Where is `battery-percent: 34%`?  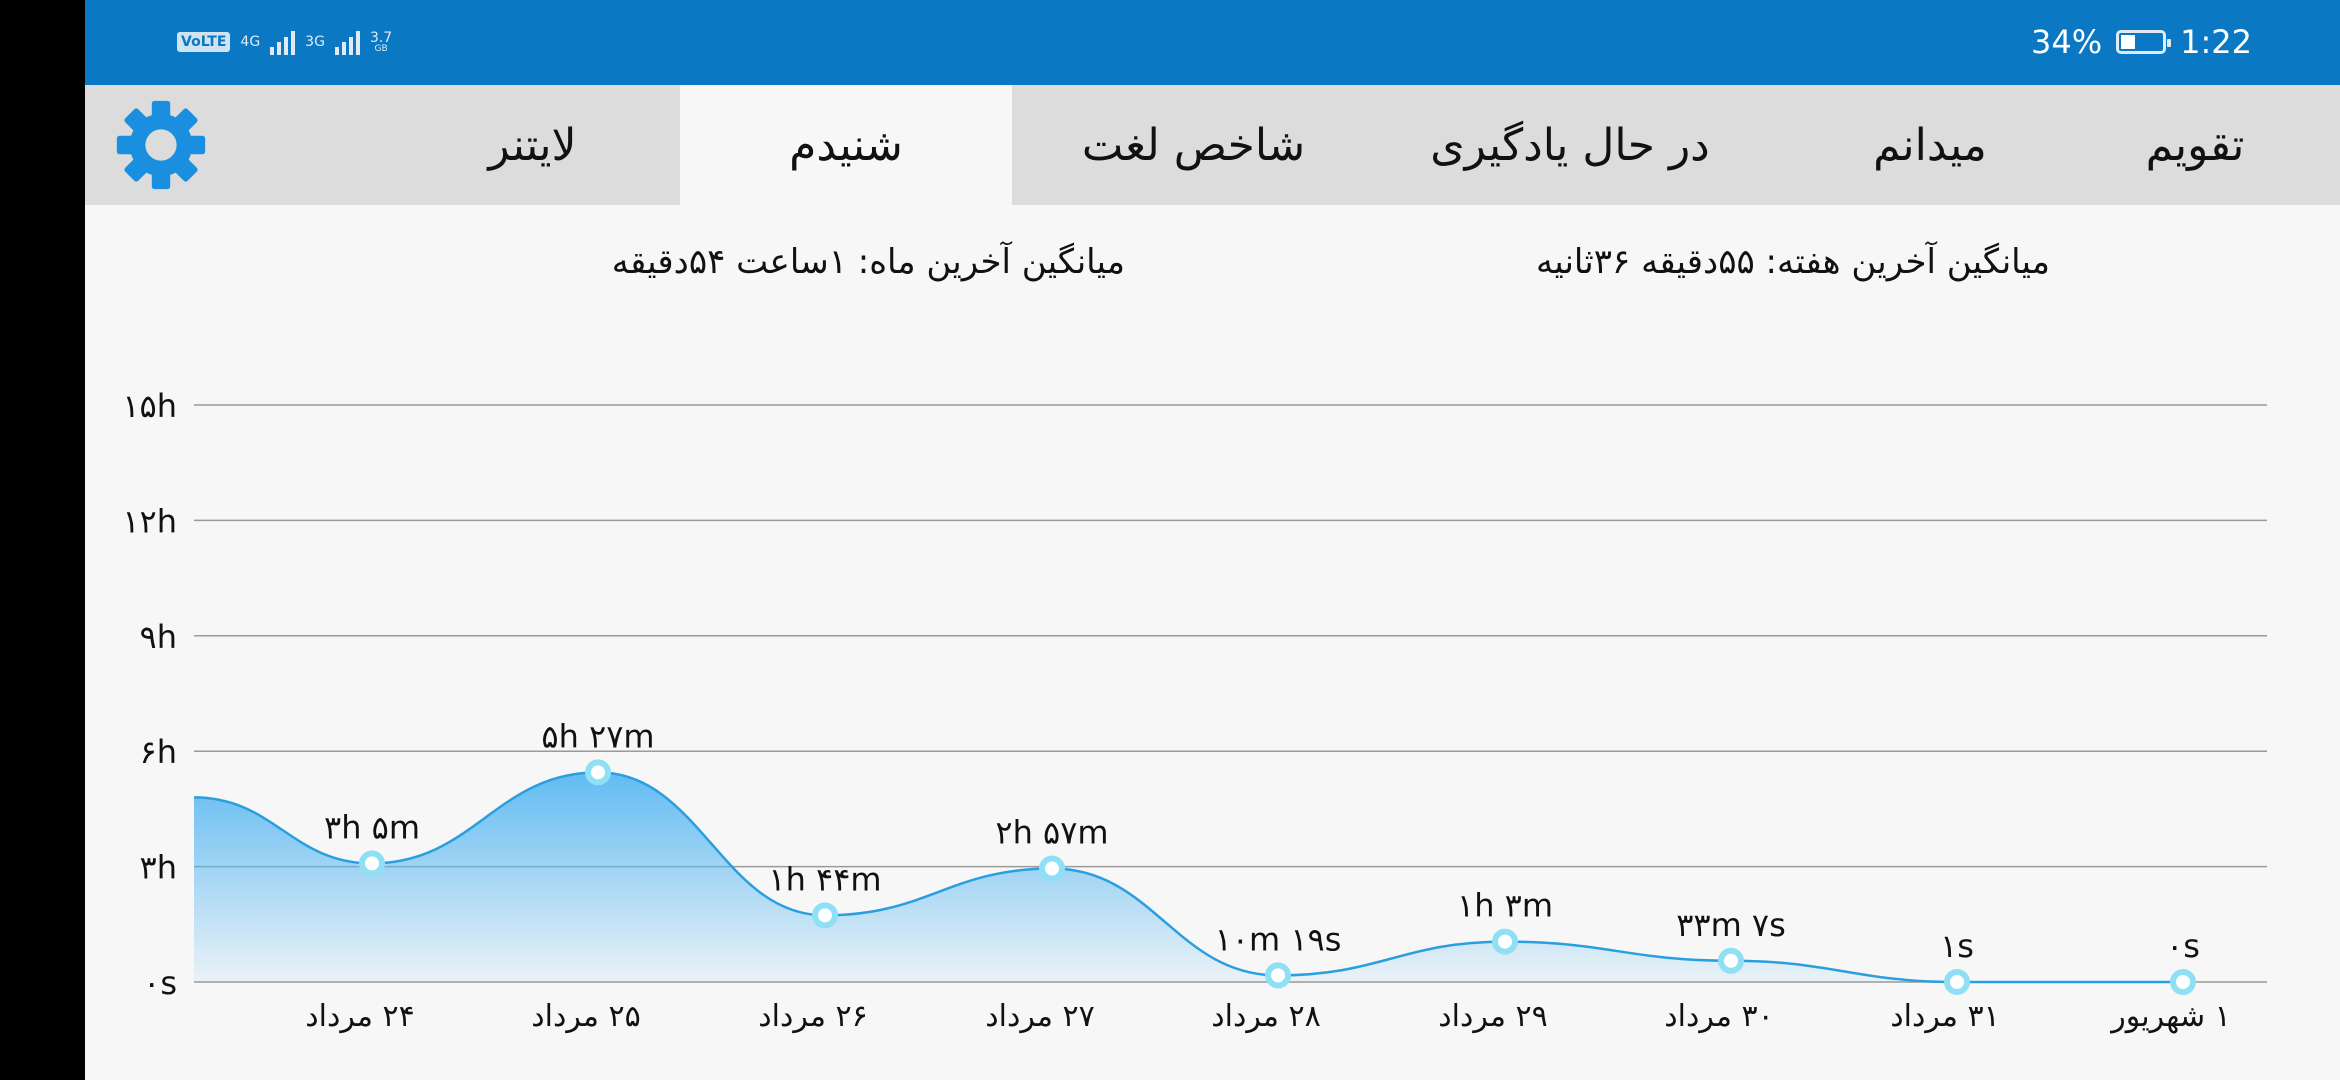 battery-percent: 34% is located at coordinates (2067, 42).